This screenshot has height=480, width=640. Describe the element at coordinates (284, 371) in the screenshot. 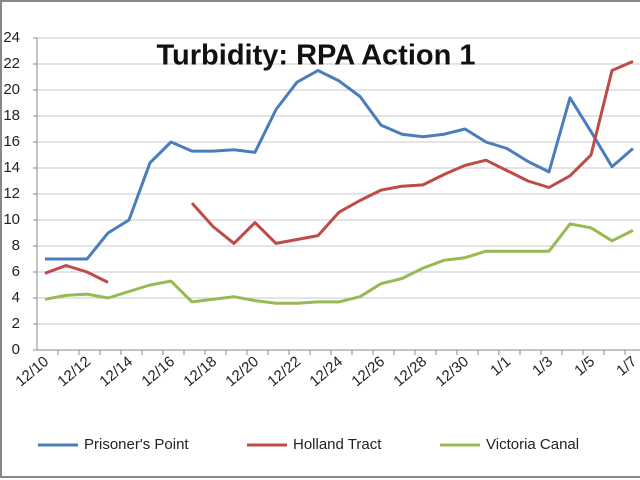

I see `x-tick-label: 12/22` at that location.